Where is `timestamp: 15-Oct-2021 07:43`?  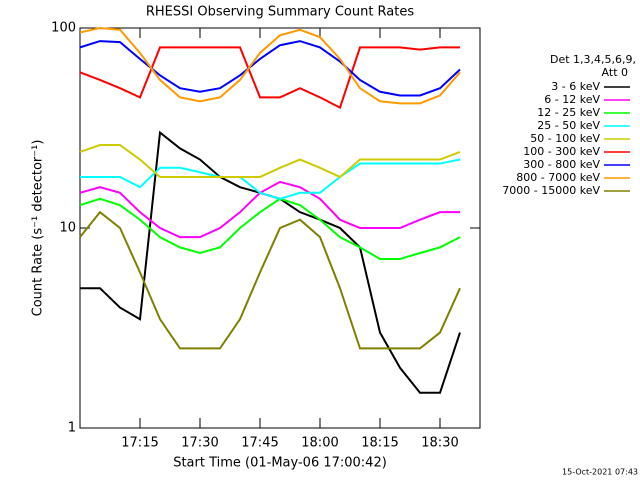
timestamp: 15-Oct-2021 07:43 is located at coordinates (600, 472).